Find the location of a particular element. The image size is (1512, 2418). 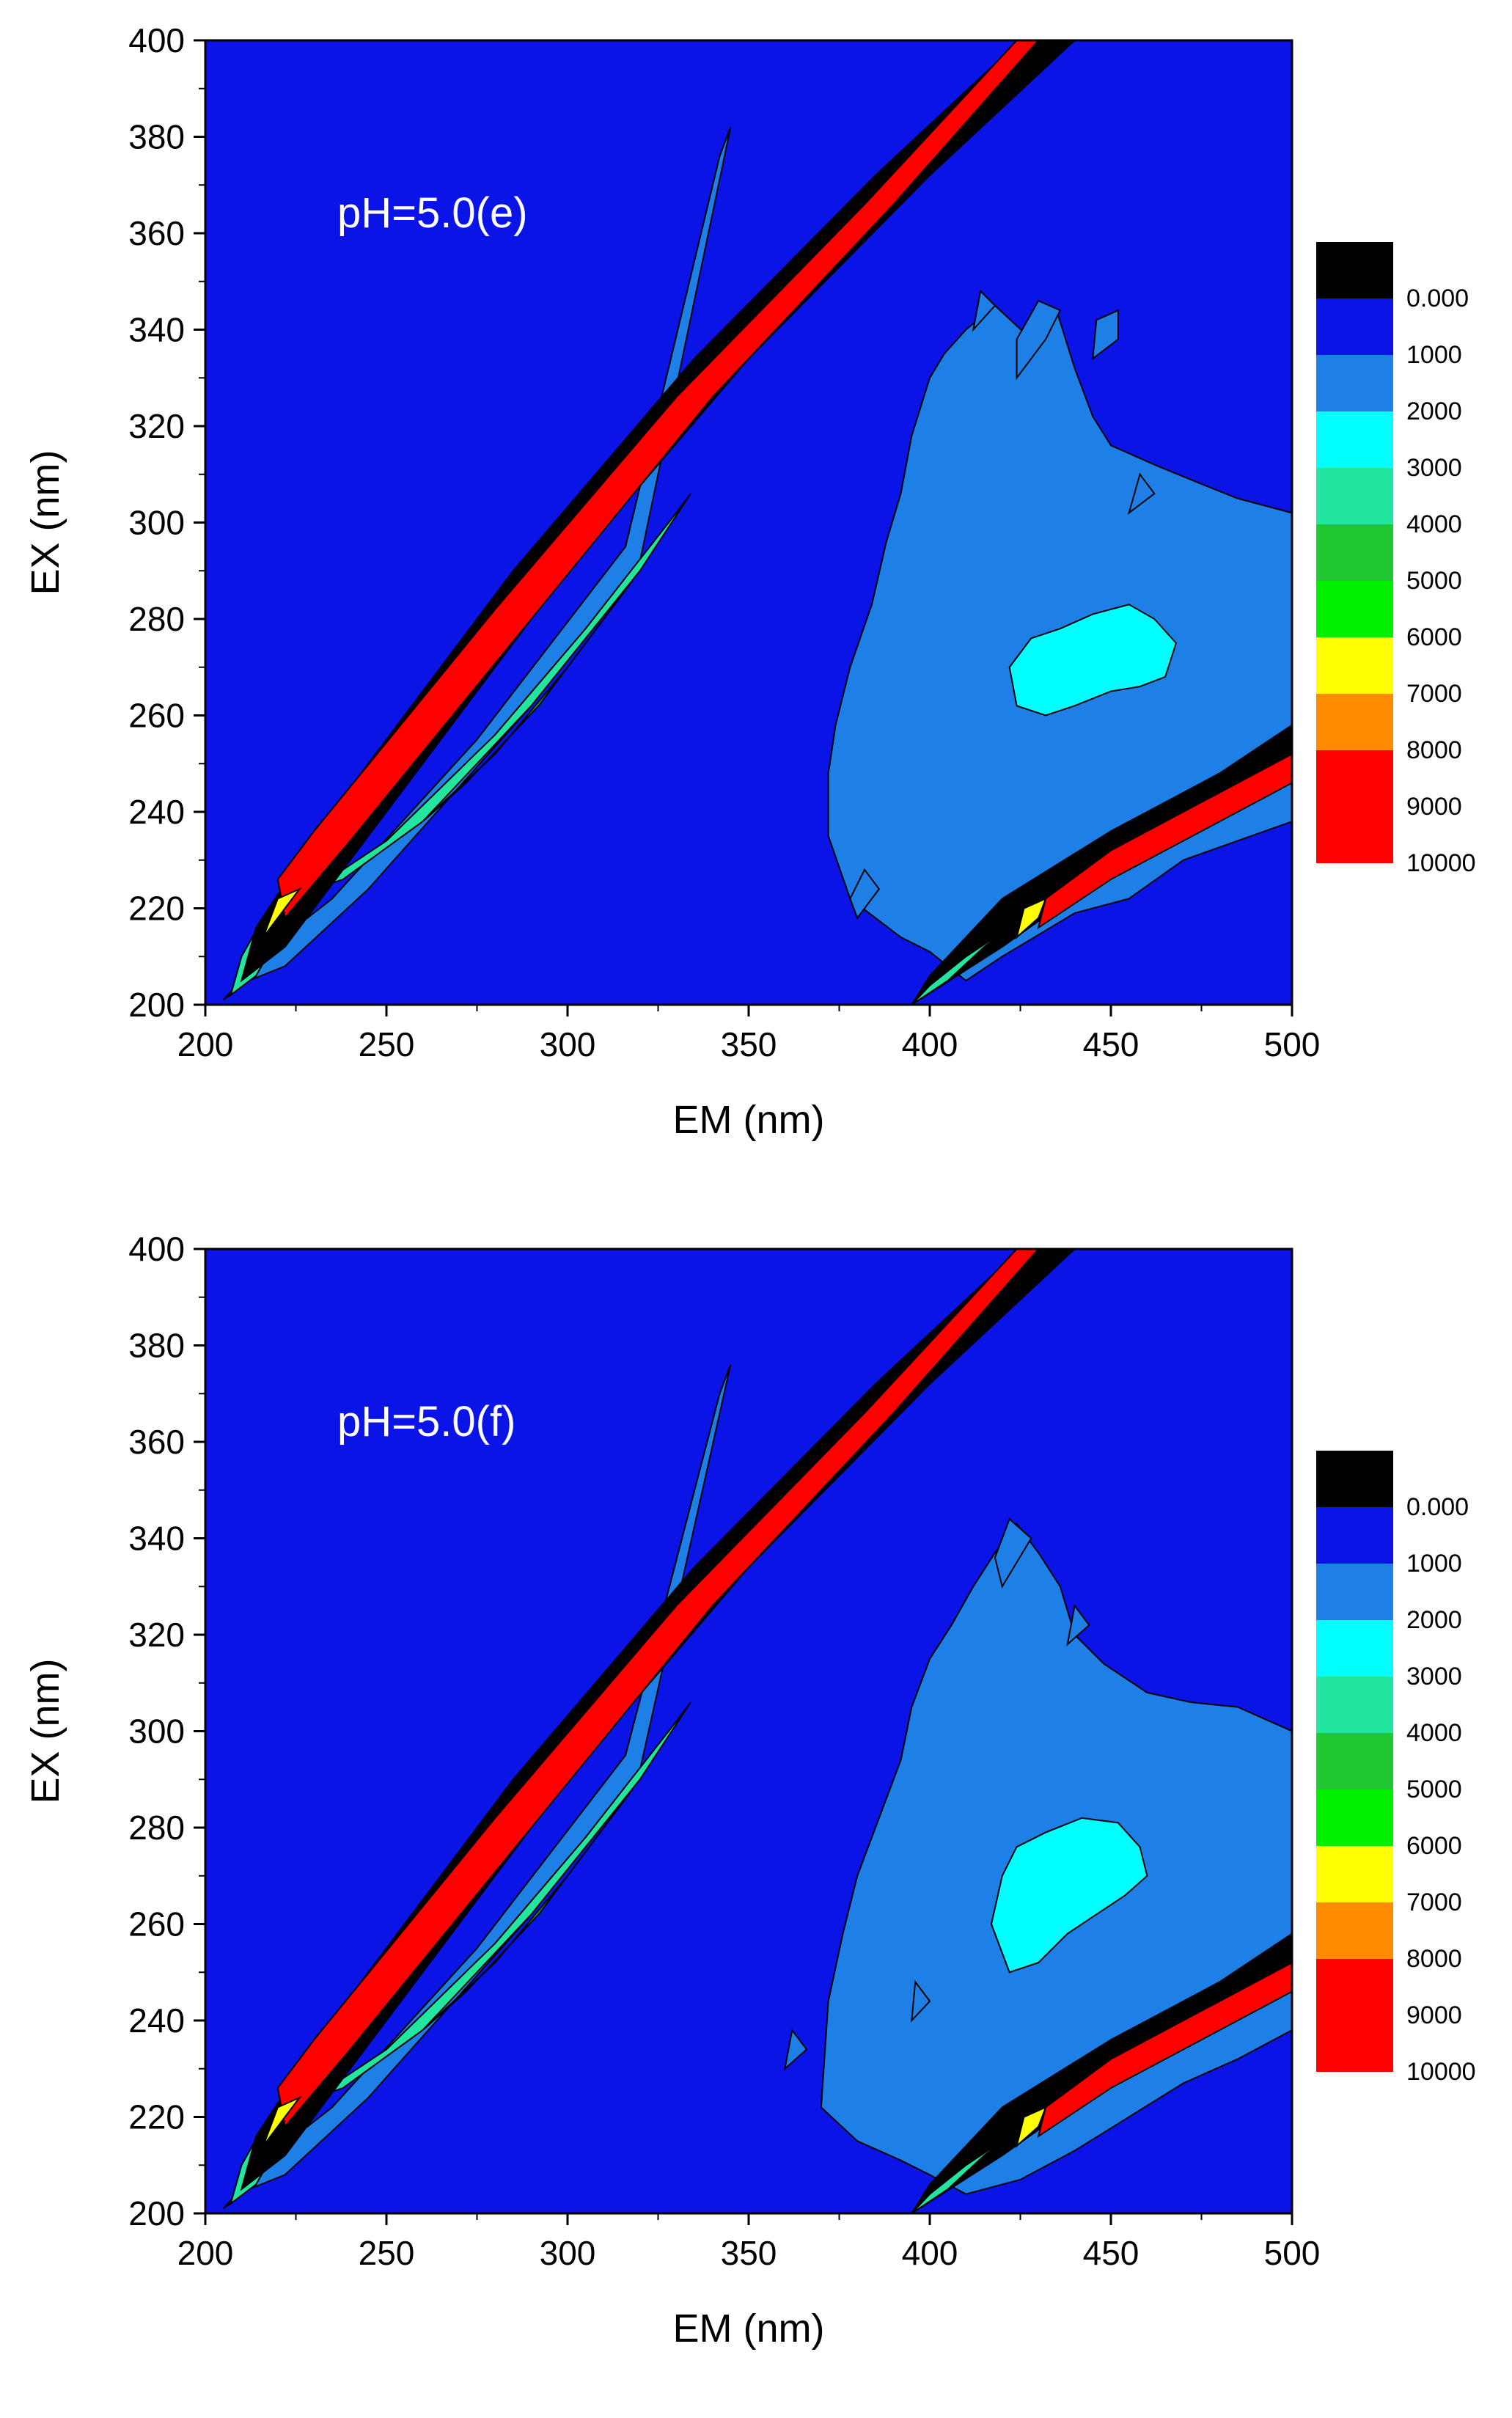

panel-label: pH=5.0(e) is located at coordinates (432, 213).